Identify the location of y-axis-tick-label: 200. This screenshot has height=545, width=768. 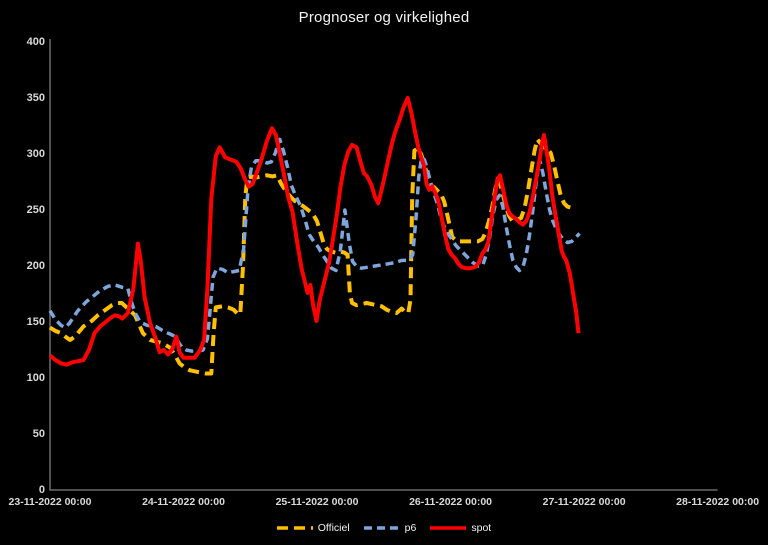
(35, 266).